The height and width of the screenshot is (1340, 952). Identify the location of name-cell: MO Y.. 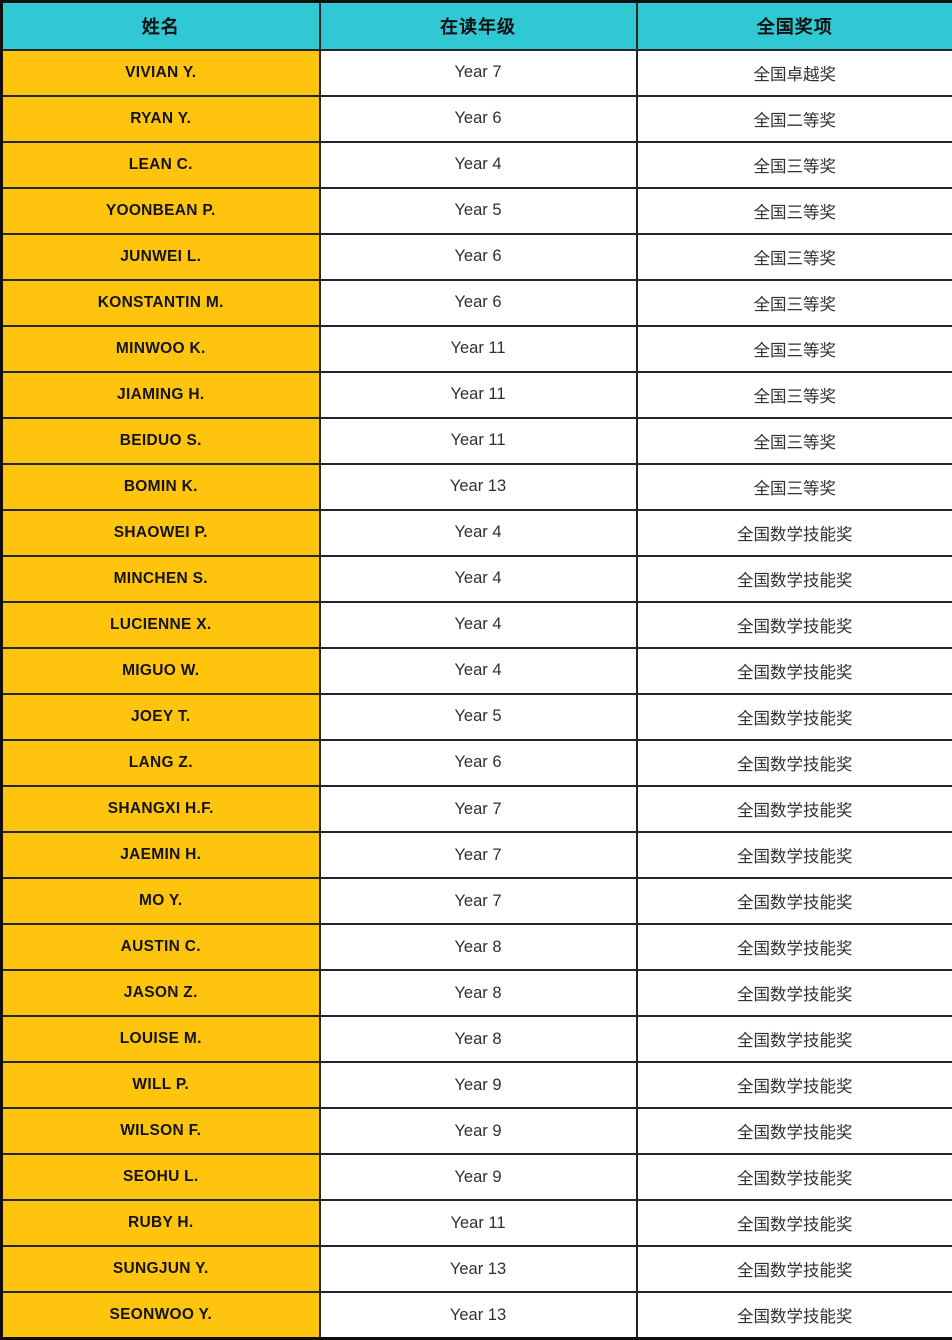
(160, 901).